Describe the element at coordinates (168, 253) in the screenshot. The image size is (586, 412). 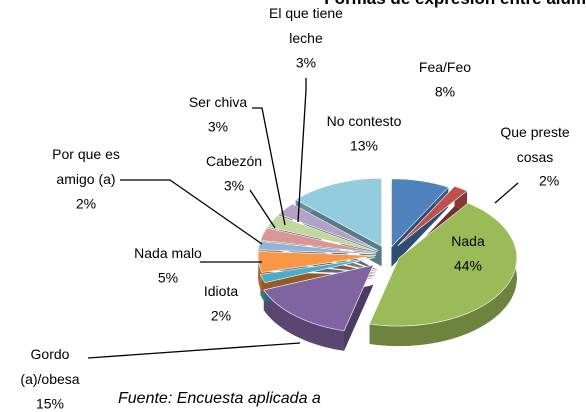
I see `slice-label: Nada malo` at that location.